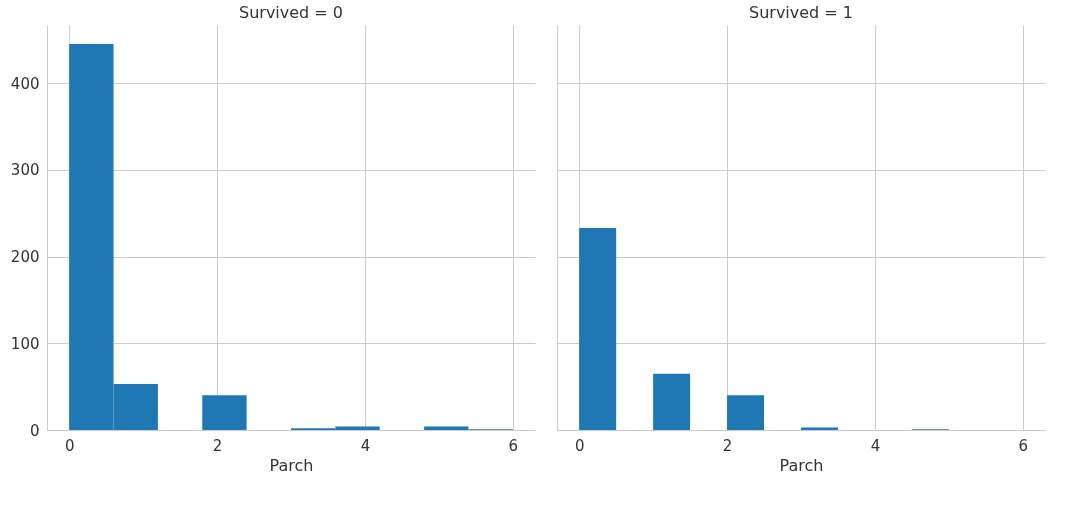 This screenshot has width=1079, height=519. What do you see at coordinates (25, 83) in the screenshot?
I see `y-tick-label: 400` at bounding box center [25, 83].